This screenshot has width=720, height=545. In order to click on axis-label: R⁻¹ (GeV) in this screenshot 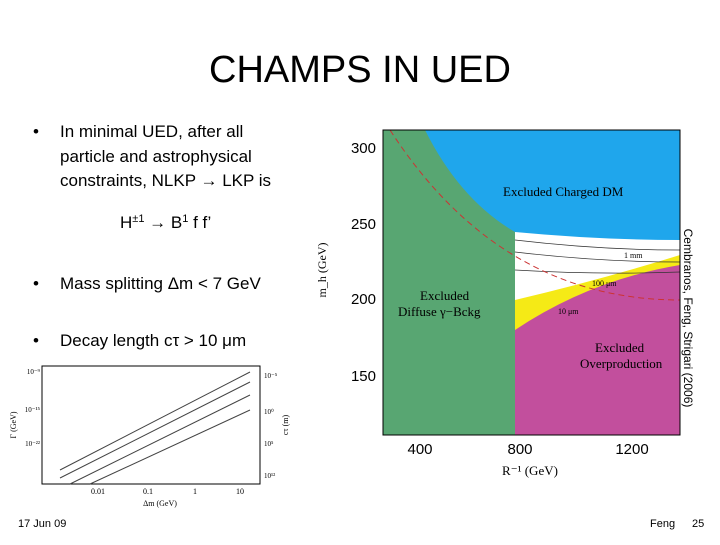, I will do `click(530, 470)`.